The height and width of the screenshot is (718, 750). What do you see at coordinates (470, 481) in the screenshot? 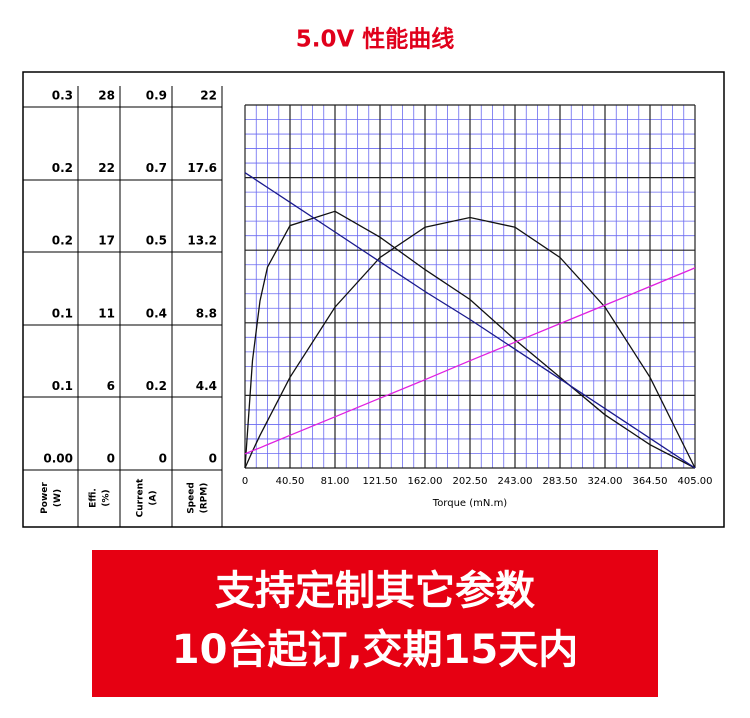
I see `x-tick-label: 202.50` at bounding box center [470, 481].